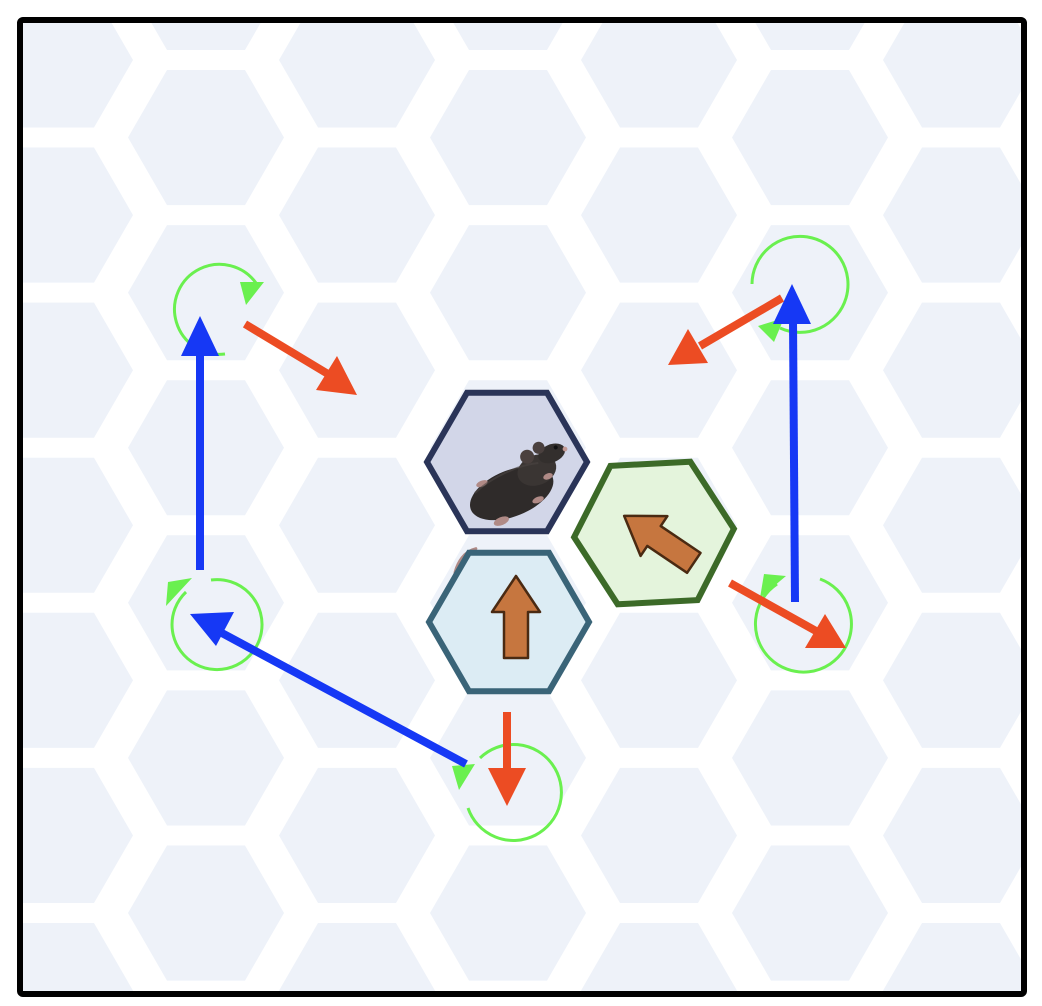  Describe the element at coordinates (510, 510) in the screenshot. I see `mouse-icon` at that location.